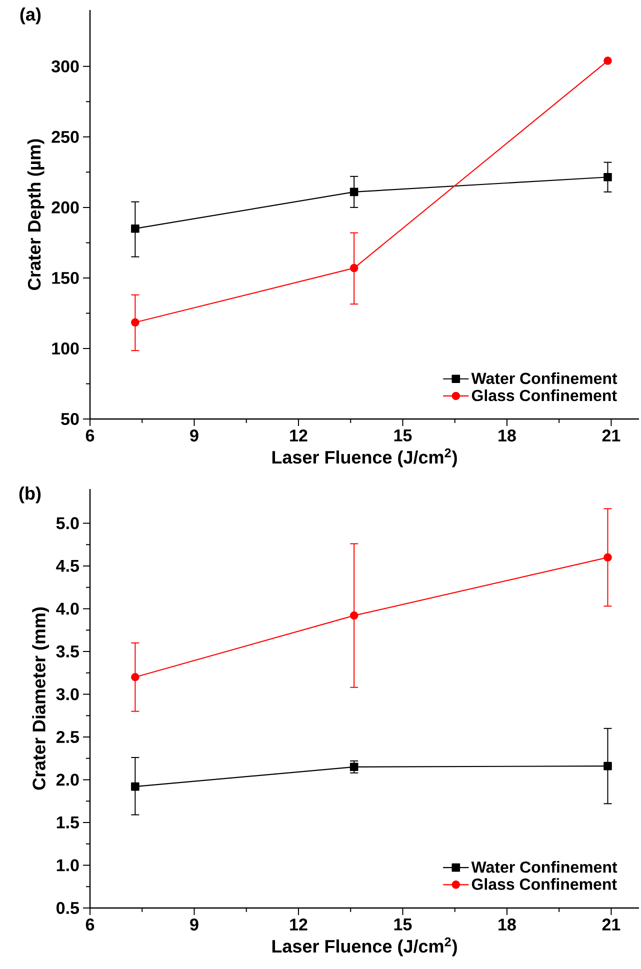 This screenshot has width=641, height=969. Describe the element at coordinates (30, 16) in the screenshot. I see `chart-title: (a)` at that location.